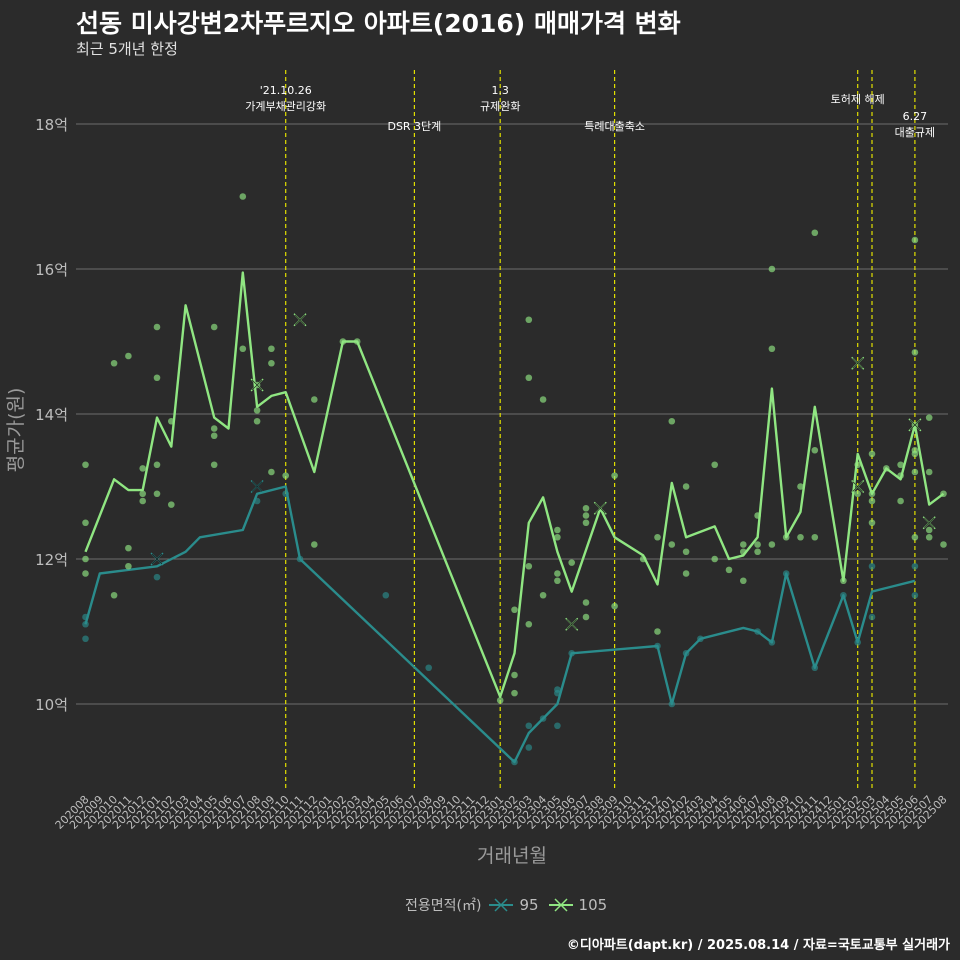  What do you see at coordinates (500, 106) in the screenshot?
I see `event-label: 규제완화` at bounding box center [500, 106].